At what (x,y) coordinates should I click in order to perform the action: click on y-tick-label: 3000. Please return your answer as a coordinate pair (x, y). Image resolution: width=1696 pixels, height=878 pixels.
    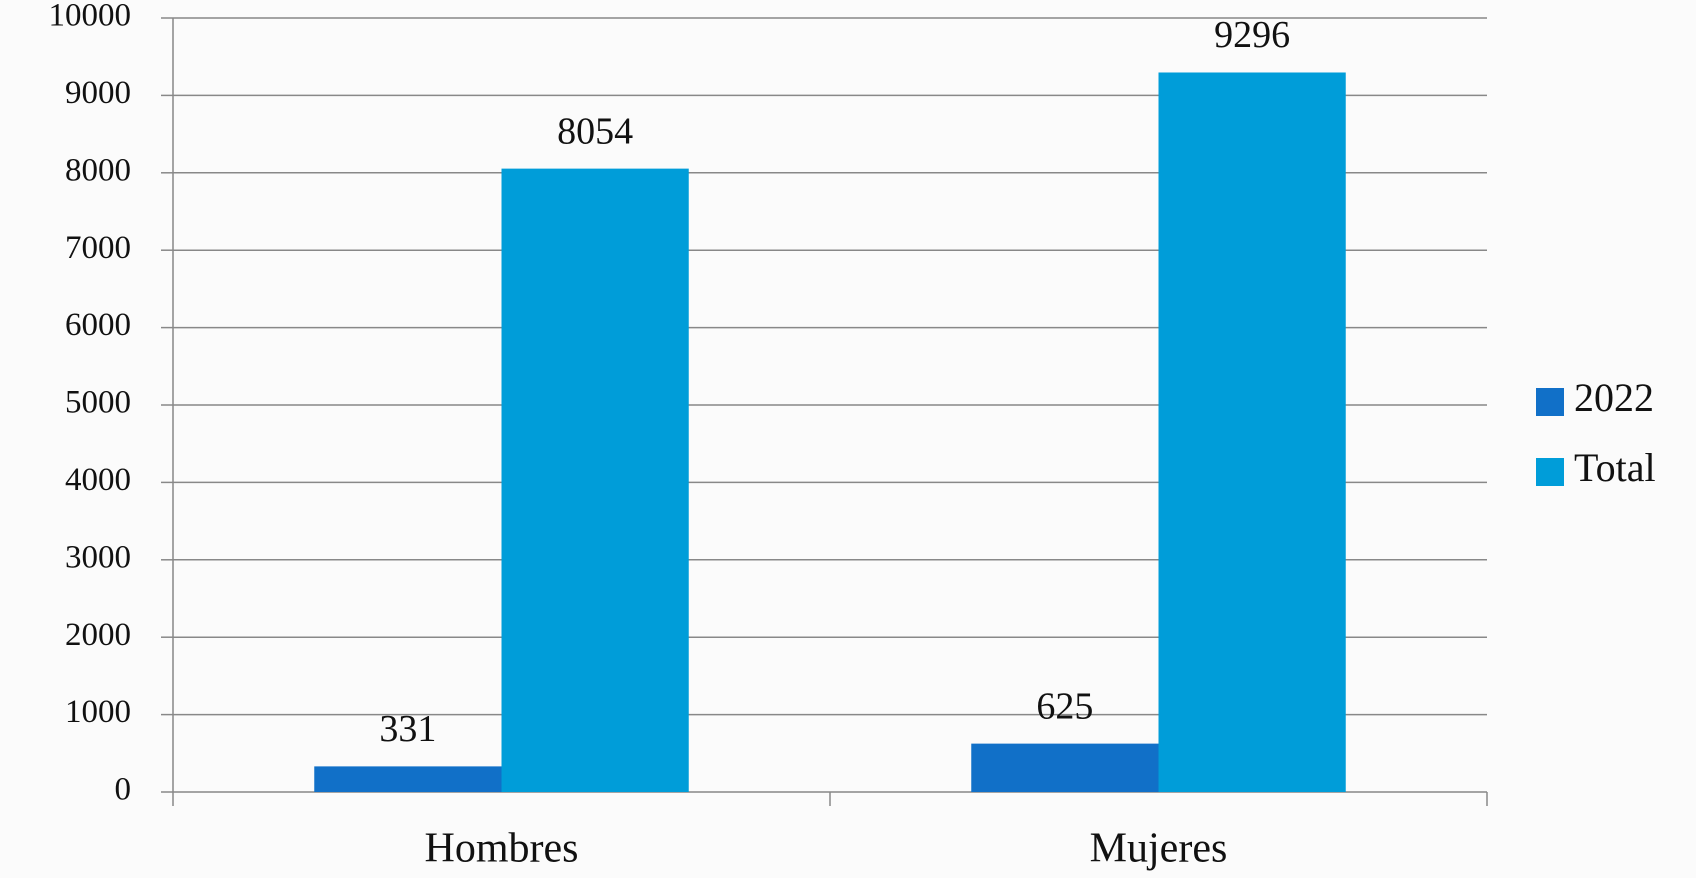
    Looking at the image, I should click on (98, 557).